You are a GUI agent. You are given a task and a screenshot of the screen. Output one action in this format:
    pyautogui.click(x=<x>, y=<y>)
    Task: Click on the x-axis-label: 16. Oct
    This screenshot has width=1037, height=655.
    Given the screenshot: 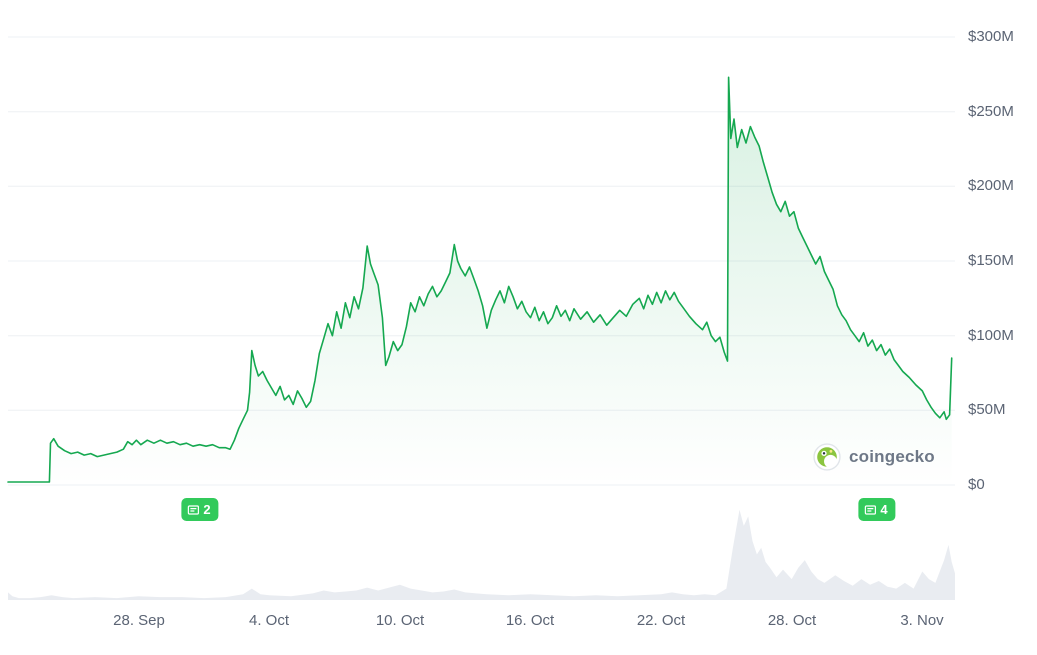 What is the action you would take?
    pyautogui.click(x=530, y=620)
    